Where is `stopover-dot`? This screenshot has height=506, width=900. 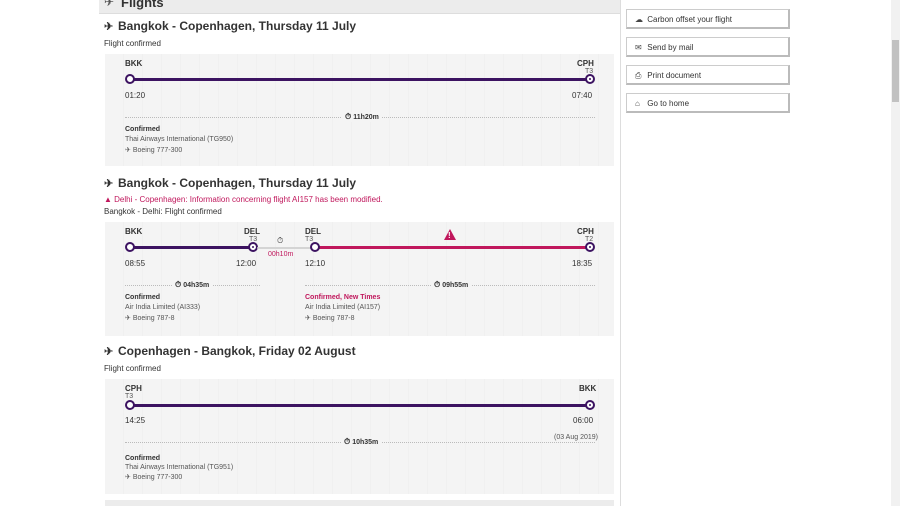 stopover-dot is located at coordinates (315, 247).